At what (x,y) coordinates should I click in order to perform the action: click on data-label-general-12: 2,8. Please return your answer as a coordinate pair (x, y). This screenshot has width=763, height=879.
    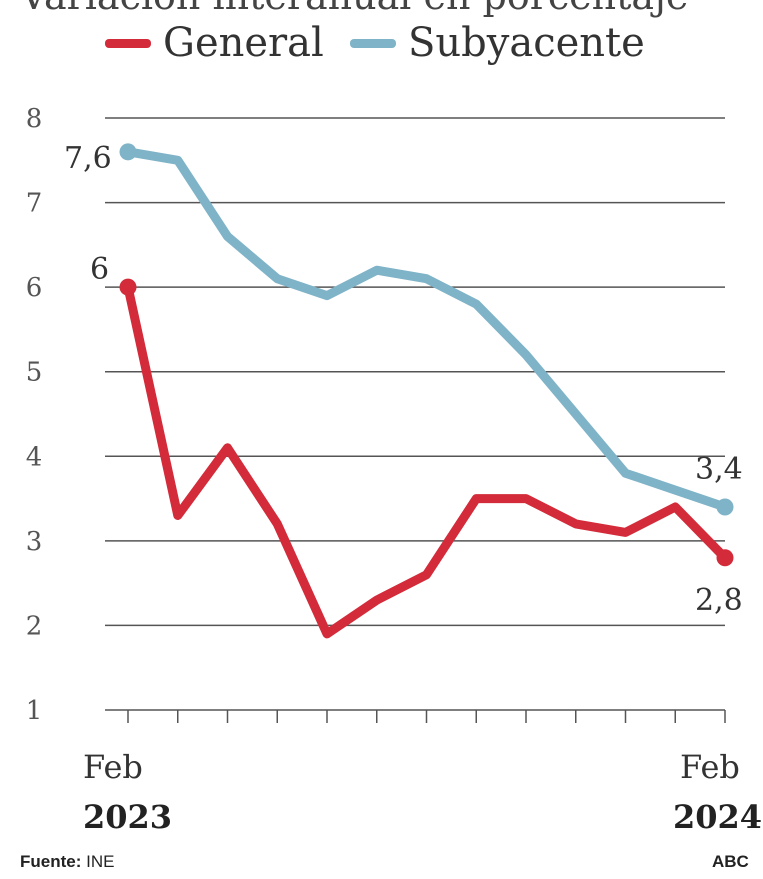
    Looking at the image, I should click on (719, 600).